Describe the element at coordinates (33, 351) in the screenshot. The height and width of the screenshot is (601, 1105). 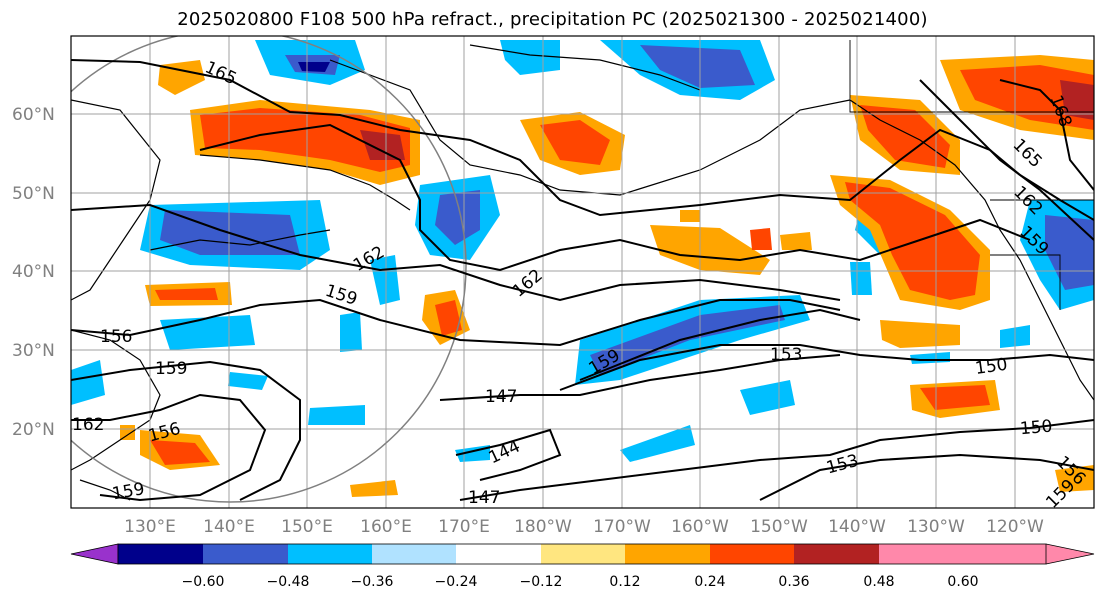
I see `lat-label: 30°N` at that location.